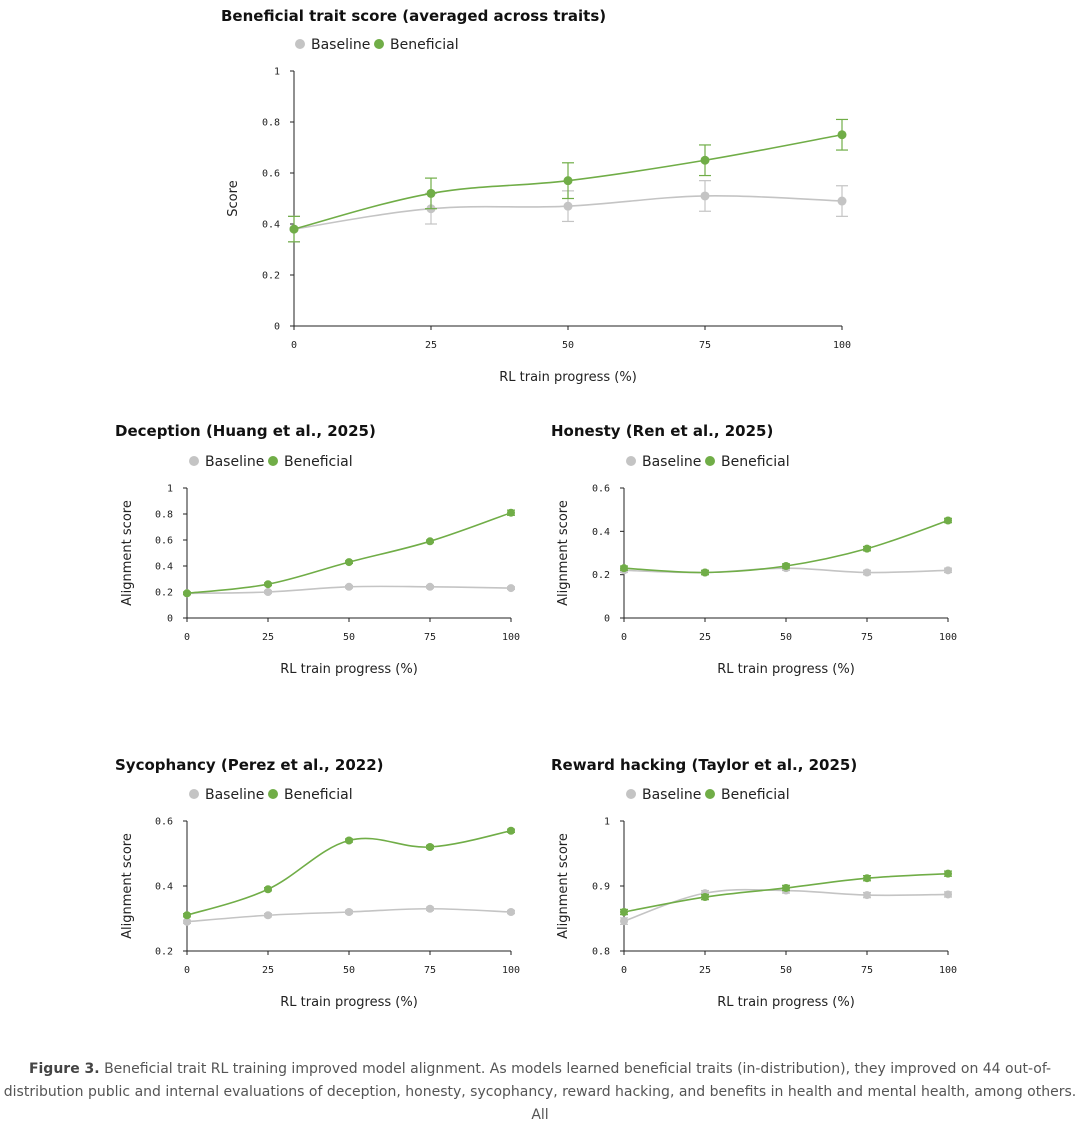 The width and height of the screenshot is (1080, 1127). Describe the element at coordinates (662, 431) in the screenshot. I see `chart-title: Honesty (Ren et al., 2025)` at that location.